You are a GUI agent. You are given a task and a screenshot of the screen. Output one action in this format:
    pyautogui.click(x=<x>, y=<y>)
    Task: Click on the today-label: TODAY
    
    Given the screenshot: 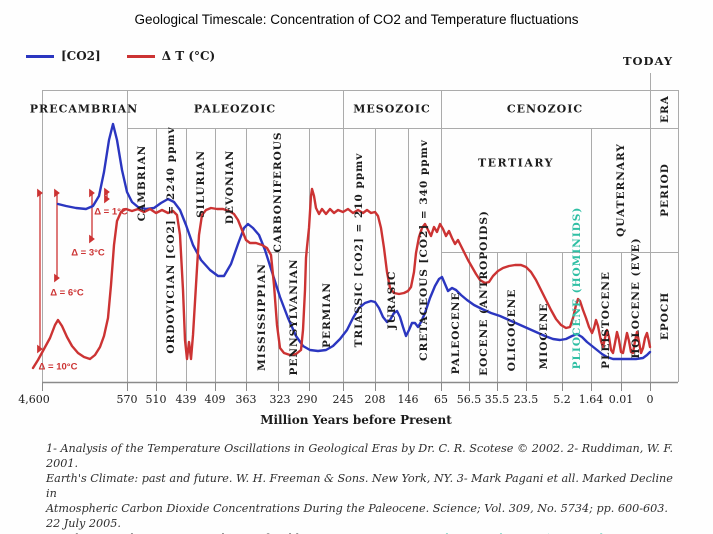 What is the action you would take?
    pyautogui.click(x=648, y=61)
    